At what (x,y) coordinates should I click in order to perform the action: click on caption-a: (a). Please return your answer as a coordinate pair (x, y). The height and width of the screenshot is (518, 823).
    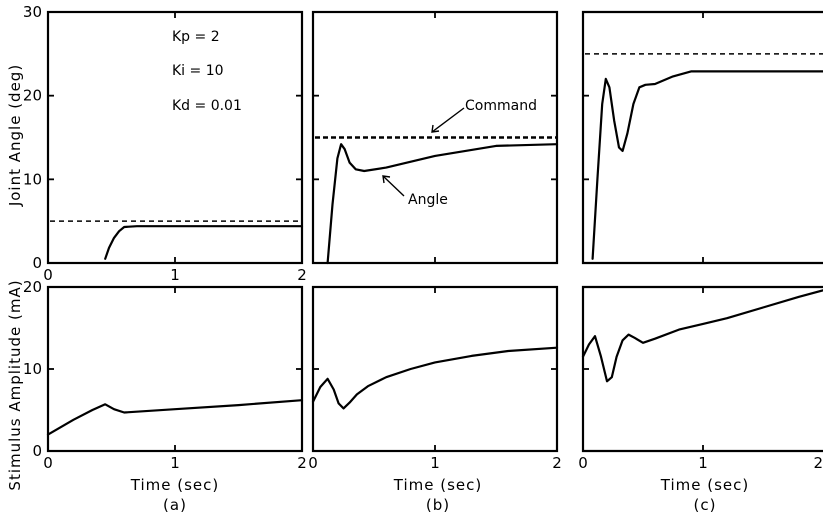
    Looking at the image, I should click on (175, 505).